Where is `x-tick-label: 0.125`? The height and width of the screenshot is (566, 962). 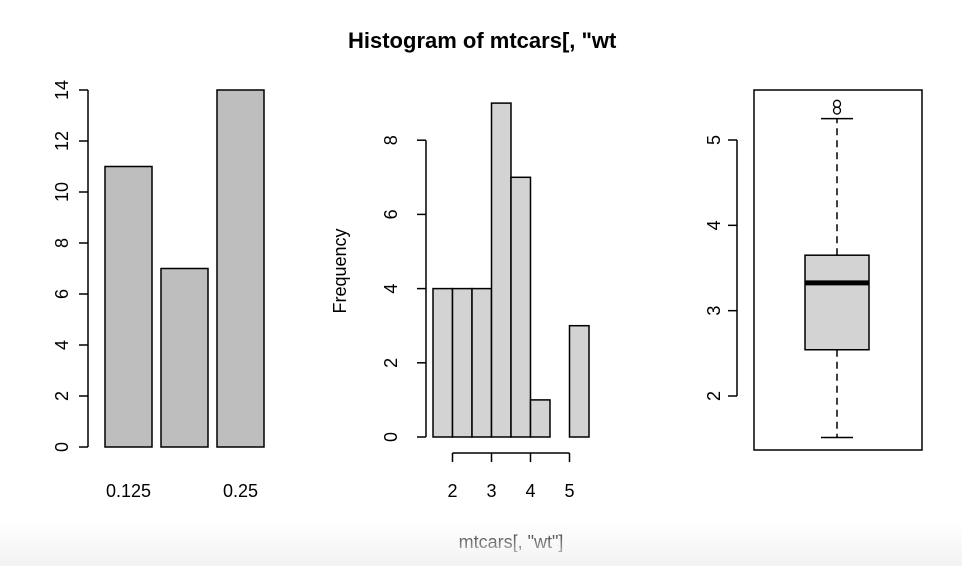
x-tick-label: 0.125 is located at coordinates (128, 491).